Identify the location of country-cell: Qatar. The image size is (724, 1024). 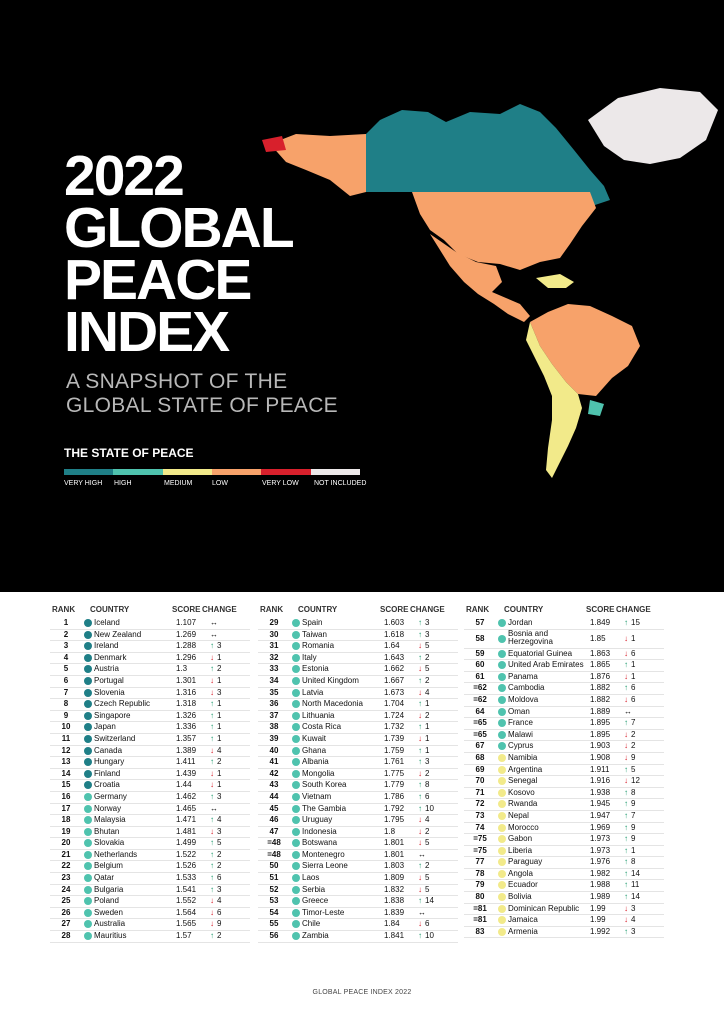
(104, 878).